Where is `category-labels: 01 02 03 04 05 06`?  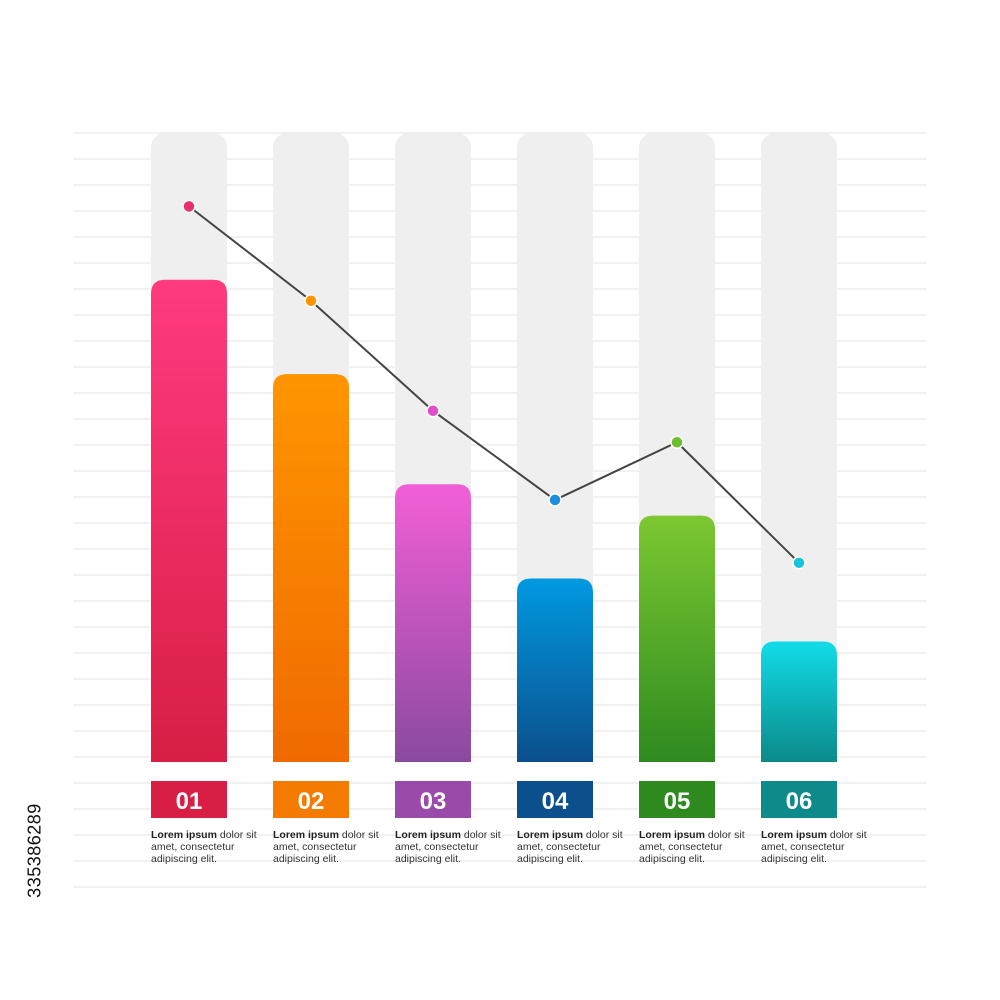 category-labels: 01 02 03 04 05 06 is located at coordinates (494, 799).